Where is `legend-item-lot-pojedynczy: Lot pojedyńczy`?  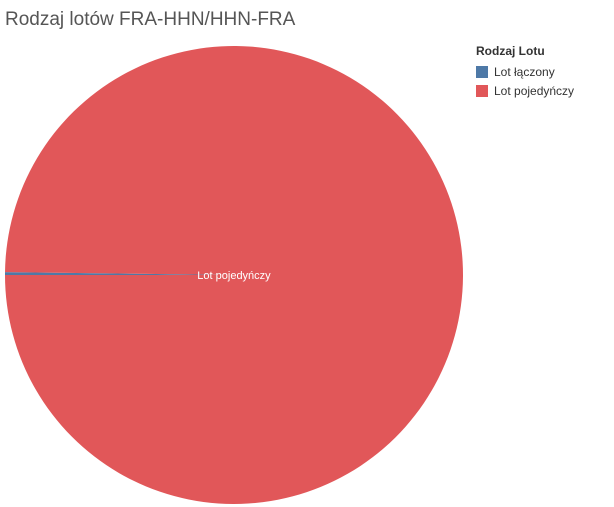
legend-item-lot-pojedynczy: Lot pojedyńczy is located at coordinates (525, 90).